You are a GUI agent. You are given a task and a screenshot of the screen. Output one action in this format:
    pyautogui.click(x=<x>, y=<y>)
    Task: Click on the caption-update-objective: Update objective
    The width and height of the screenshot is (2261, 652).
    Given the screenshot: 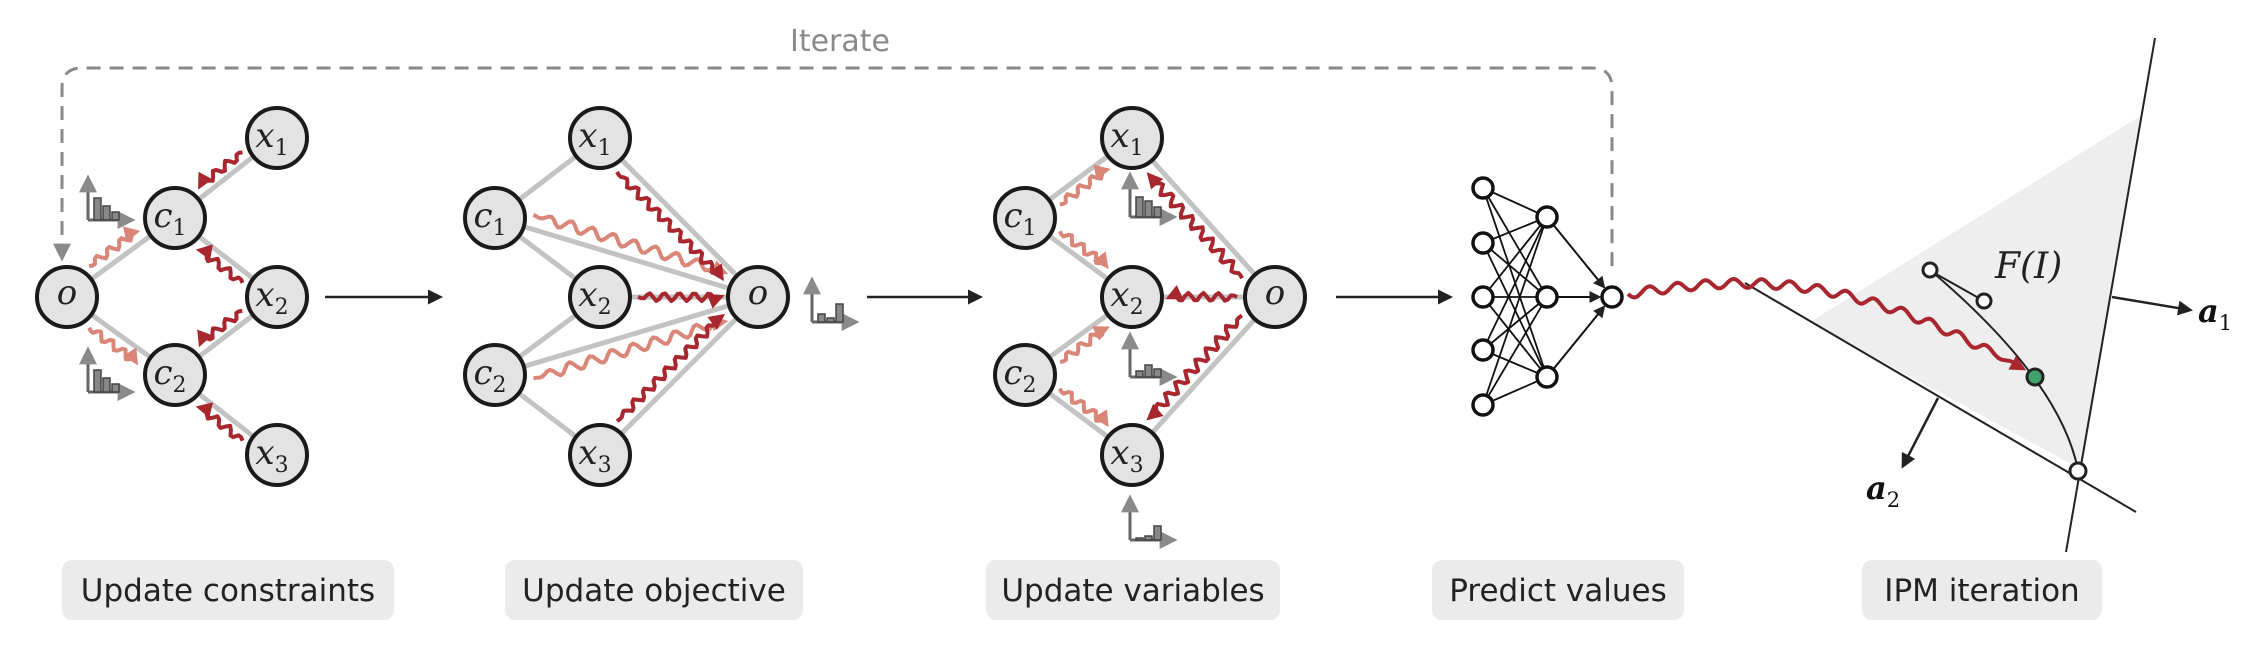 What is the action you would take?
    pyautogui.click(x=654, y=590)
    